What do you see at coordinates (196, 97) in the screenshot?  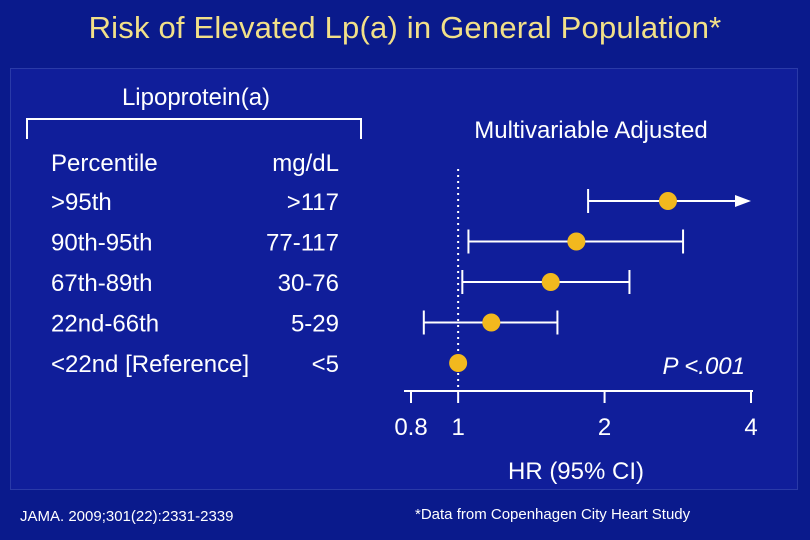 I see `table-header: Lipoprotein(a)` at bounding box center [196, 97].